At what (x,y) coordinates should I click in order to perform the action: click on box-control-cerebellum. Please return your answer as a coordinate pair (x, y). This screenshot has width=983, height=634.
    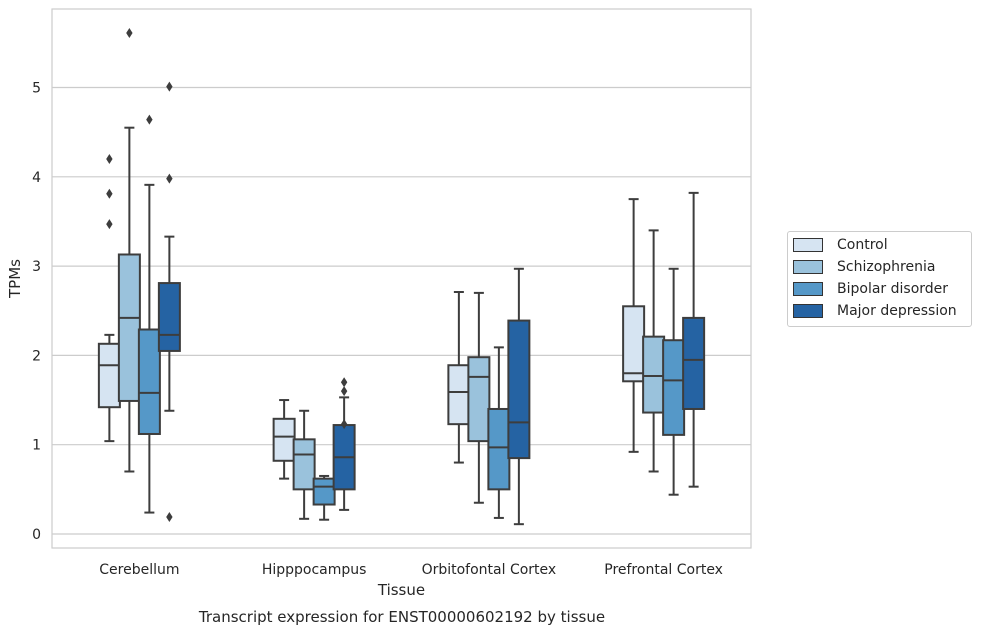
    Looking at the image, I should click on (109, 298).